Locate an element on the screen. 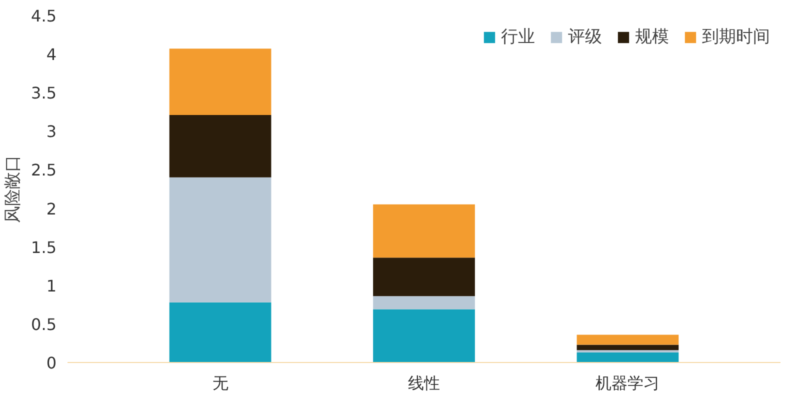 The width and height of the screenshot is (800, 395). legend-label: 评级 is located at coordinates (585, 37).